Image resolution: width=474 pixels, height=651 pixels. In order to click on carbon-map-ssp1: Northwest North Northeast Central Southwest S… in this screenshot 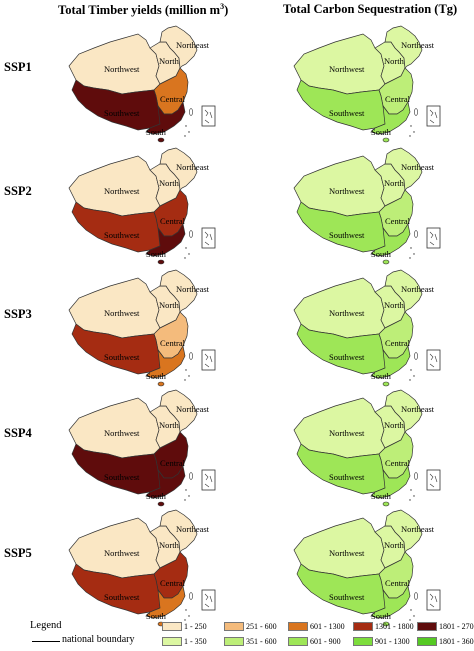, I will do `click(367, 84)`.